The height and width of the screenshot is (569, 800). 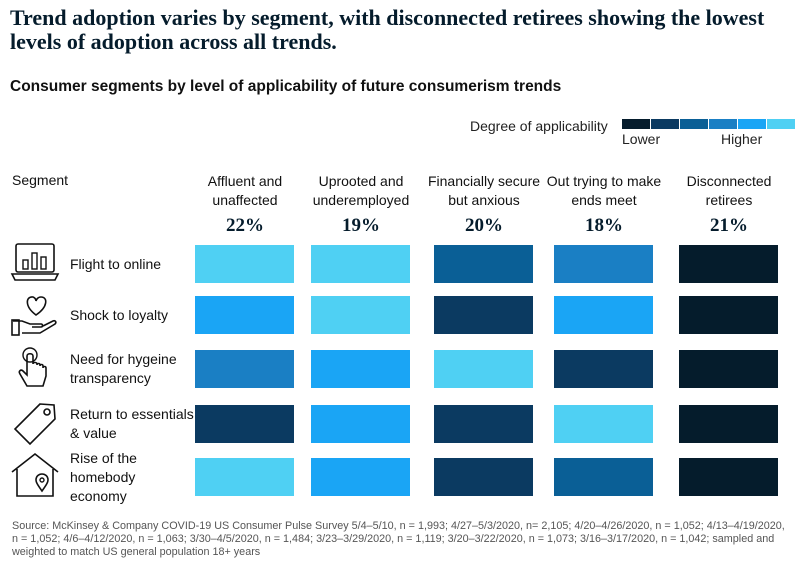 I want to click on column-name: Uprooted and underemployed, so click(x=361, y=190).